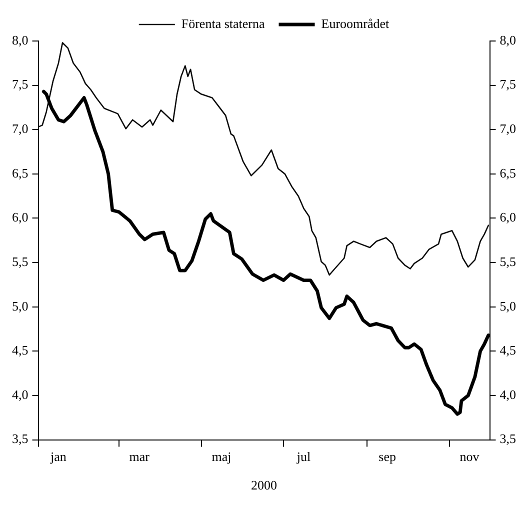 Image resolution: width=528 pixels, height=506 pixels. I want to click on x-tick-label: sep, so click(387, 456).